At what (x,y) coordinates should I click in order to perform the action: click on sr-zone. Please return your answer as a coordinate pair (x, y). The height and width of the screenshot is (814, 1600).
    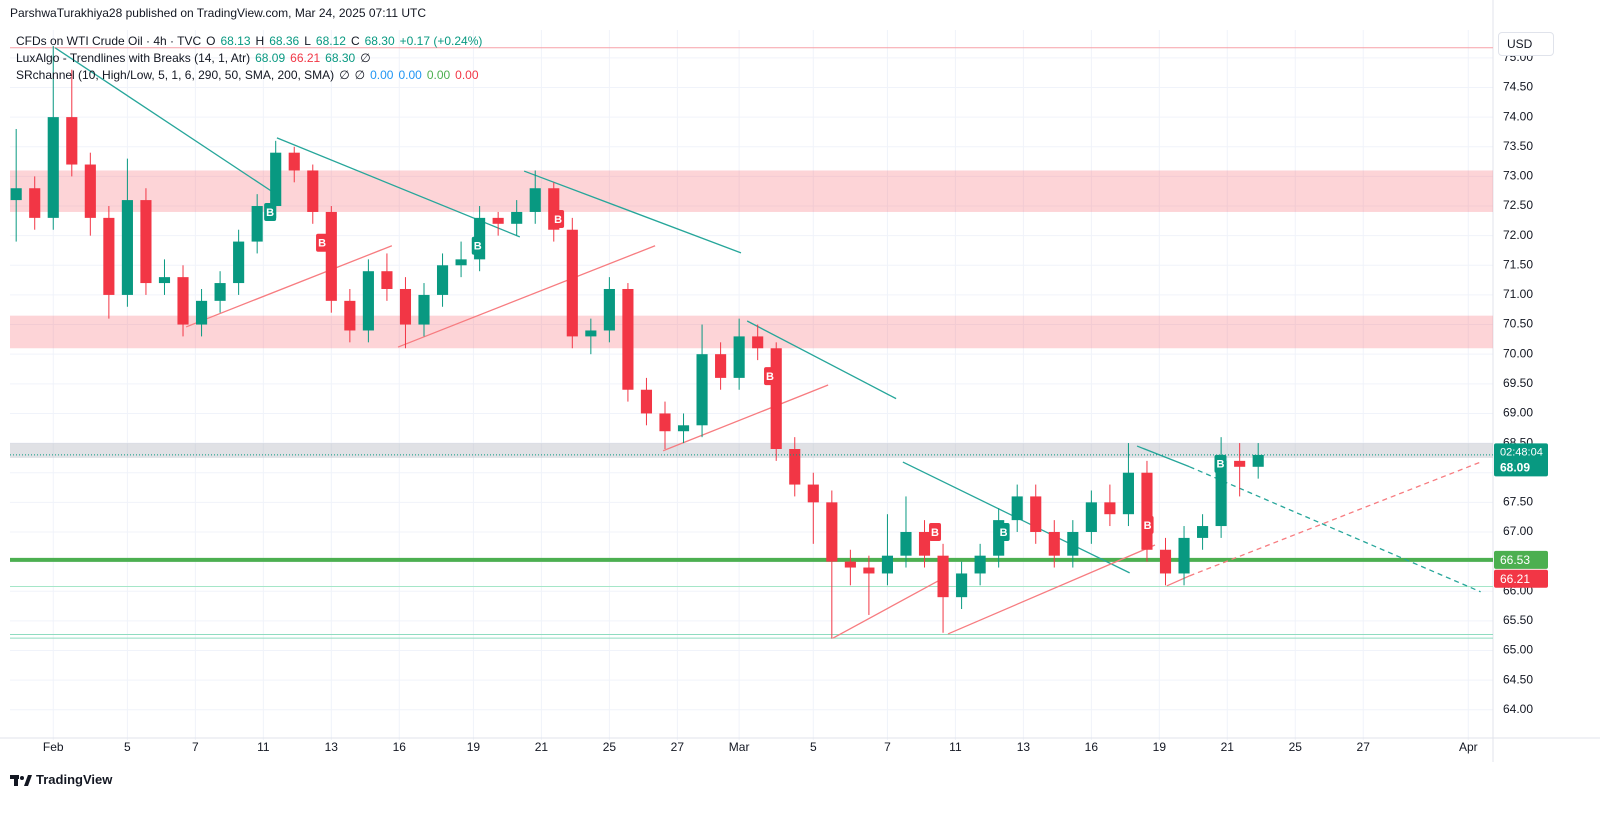
    Looking at the image, I should click on (751, 332).